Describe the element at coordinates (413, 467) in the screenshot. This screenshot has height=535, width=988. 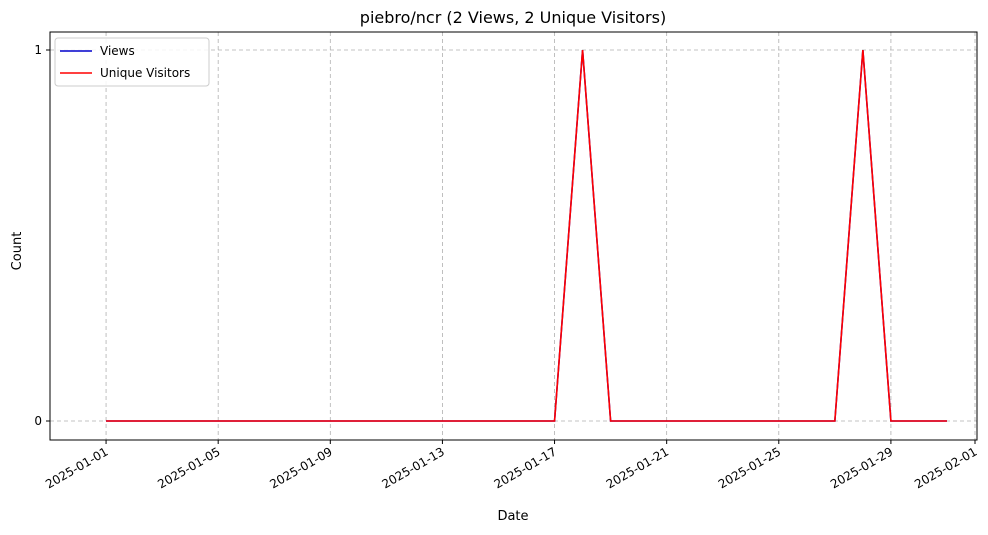
I see `x-tick-label: 2025-01-13` at that location.